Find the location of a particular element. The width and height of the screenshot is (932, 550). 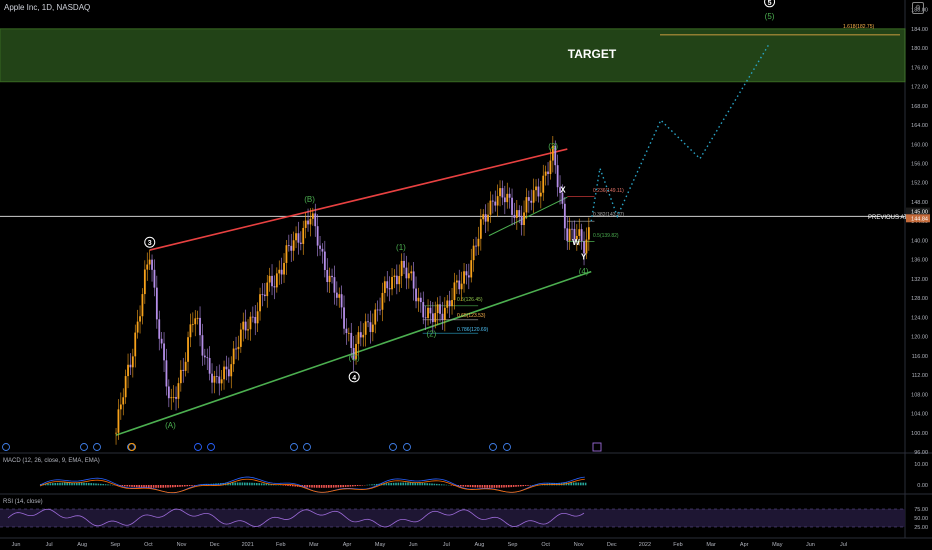

wave-label: W is located at coordinates (576, 242).